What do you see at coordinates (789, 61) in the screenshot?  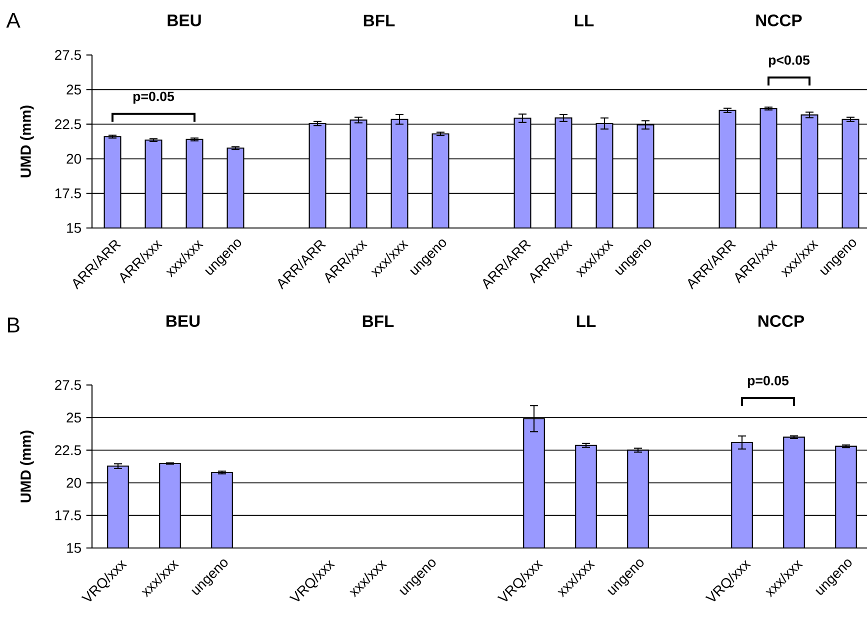 I see `annotation: p<0.05` at bounding box center [789, 61].